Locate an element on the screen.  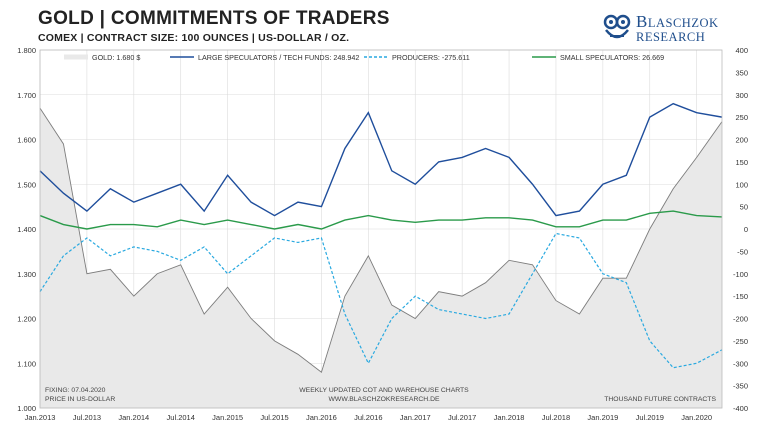
left-tick-label: 1.700 is located at coordinates (26, 95).